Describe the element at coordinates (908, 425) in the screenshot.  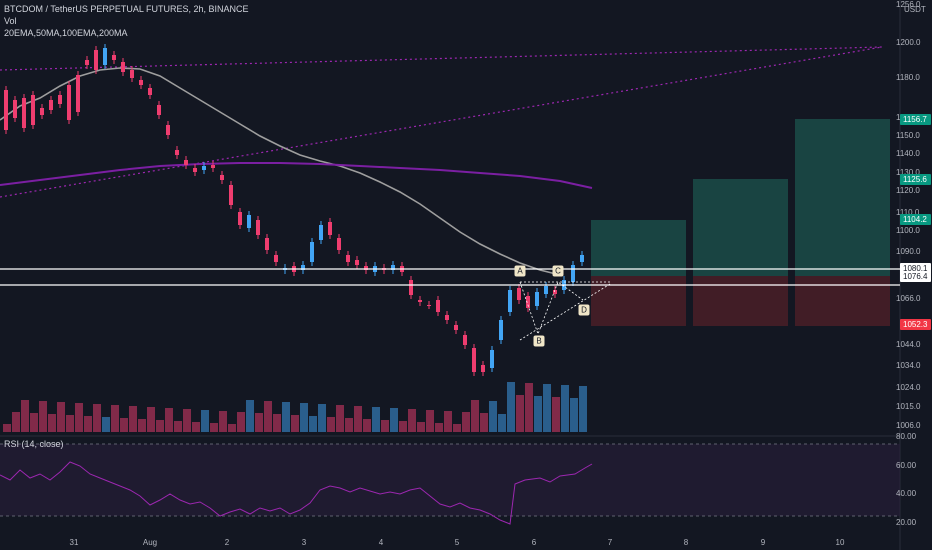
I see `price-tick-label: 1006.0` at that location.